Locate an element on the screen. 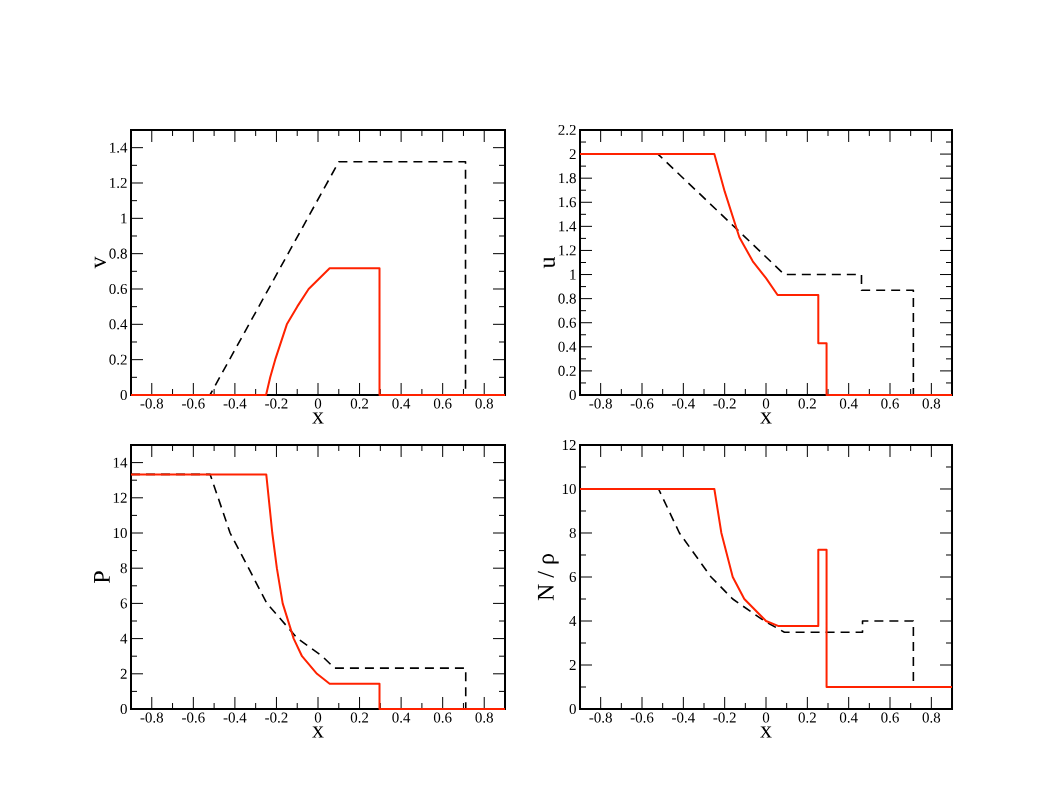 The image size is (1064, 810). y-tick-label: 1.8 is located at coordinates (567, 178).